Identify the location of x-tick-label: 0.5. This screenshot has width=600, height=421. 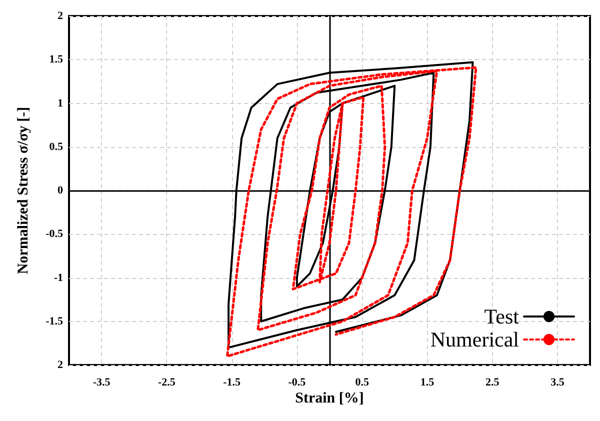
(362, 382).